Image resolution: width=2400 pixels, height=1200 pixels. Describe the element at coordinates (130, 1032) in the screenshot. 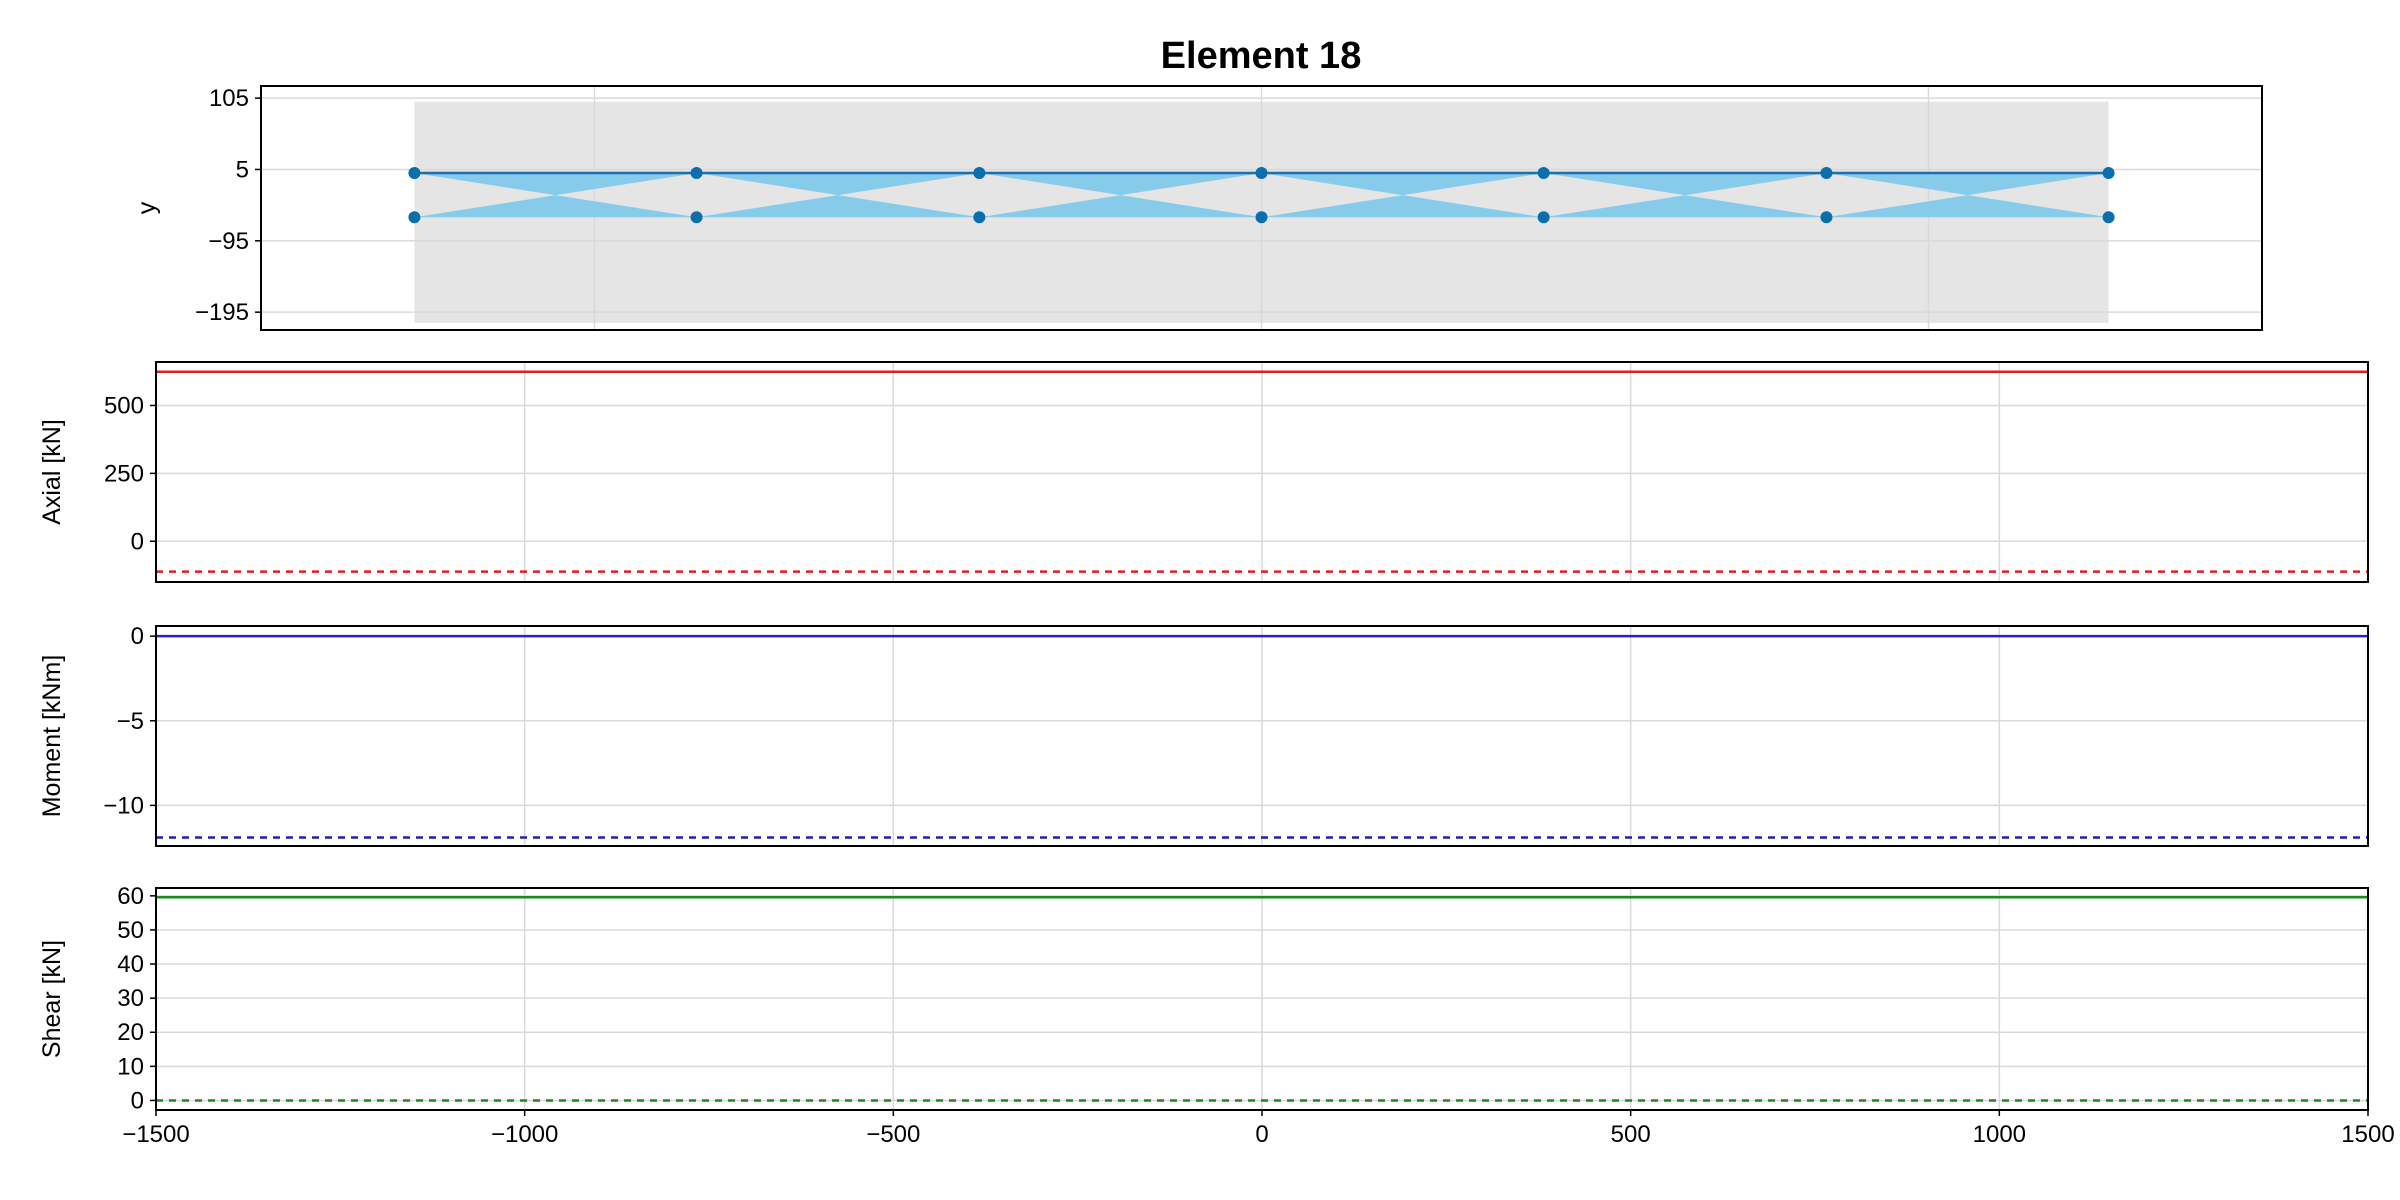

I see `y-tick-label: 20` at that location.